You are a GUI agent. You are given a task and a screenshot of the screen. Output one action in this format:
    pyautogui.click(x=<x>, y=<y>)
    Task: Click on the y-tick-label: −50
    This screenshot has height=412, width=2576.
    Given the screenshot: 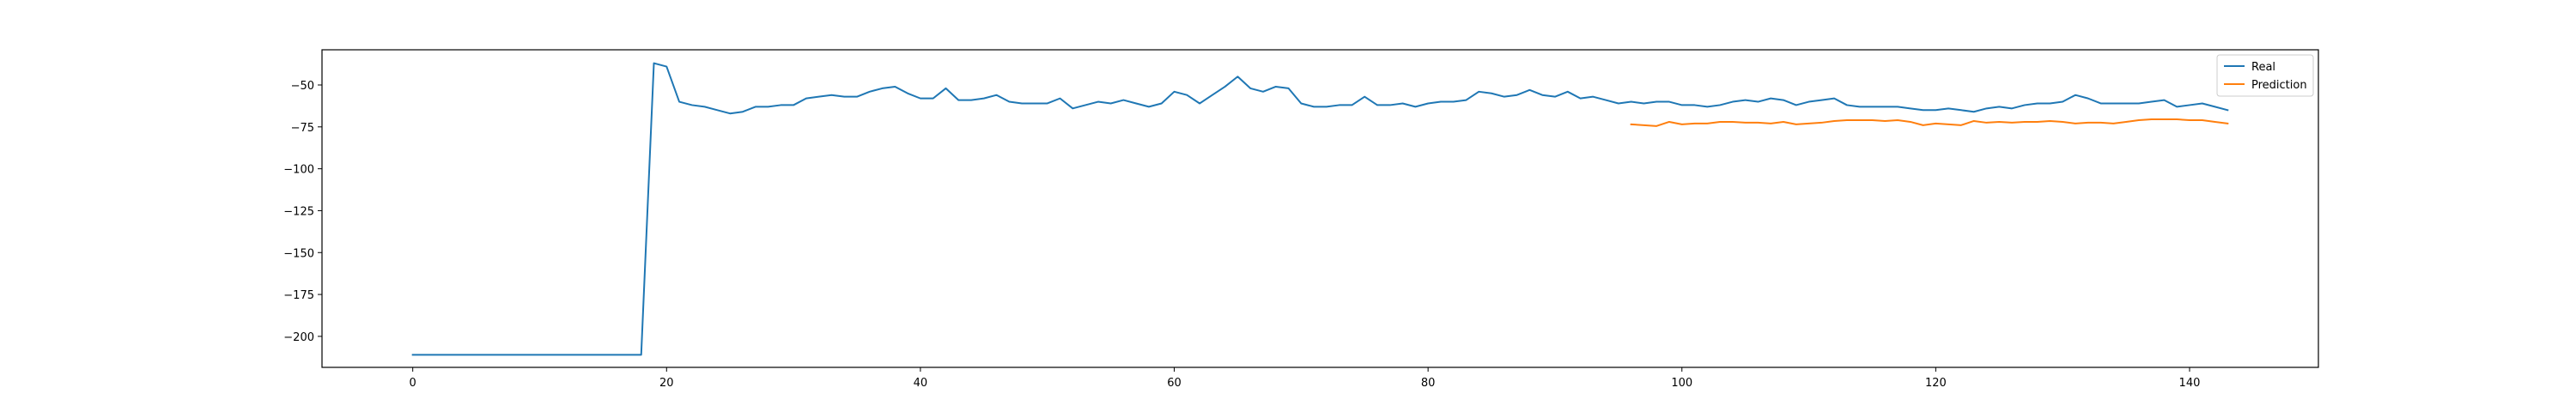 What is the action you would take?
    pyautogui.click(x=302, y=86)
    